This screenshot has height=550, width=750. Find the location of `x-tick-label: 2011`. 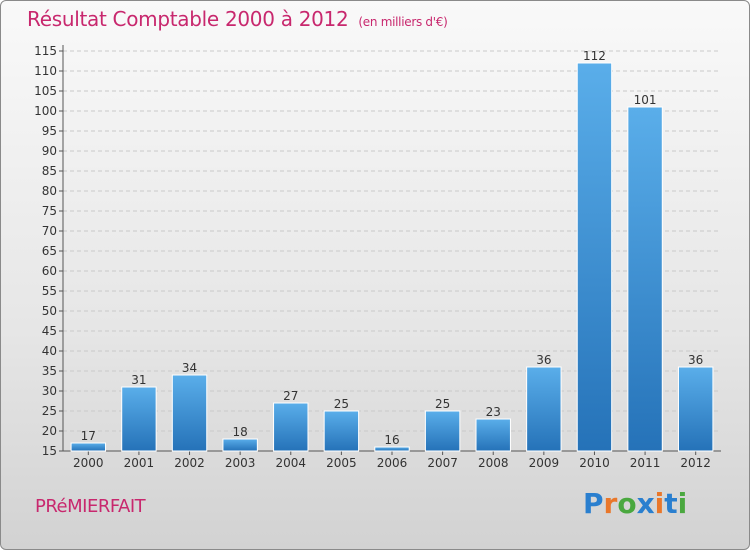

x-tick-label: 2011 is located at coordinates (645, 463).